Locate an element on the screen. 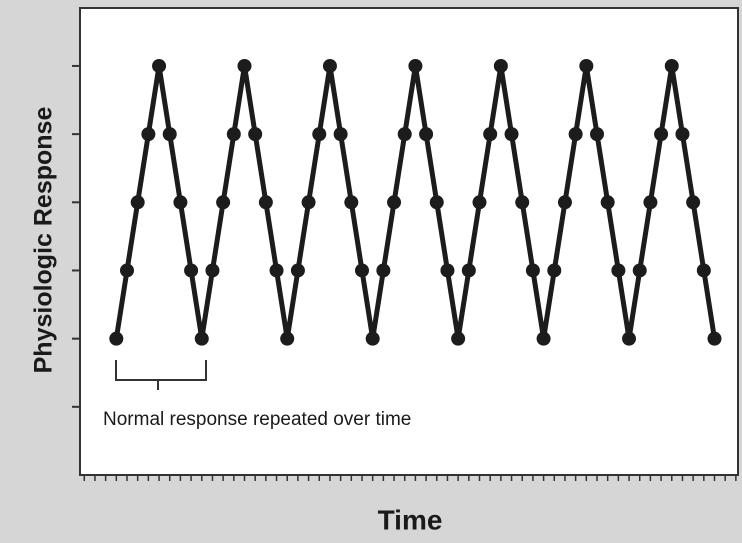 The width and height of the screenshot is (742, 543). annotation: Normal response repeated over time is located at coordinates (257, 419).